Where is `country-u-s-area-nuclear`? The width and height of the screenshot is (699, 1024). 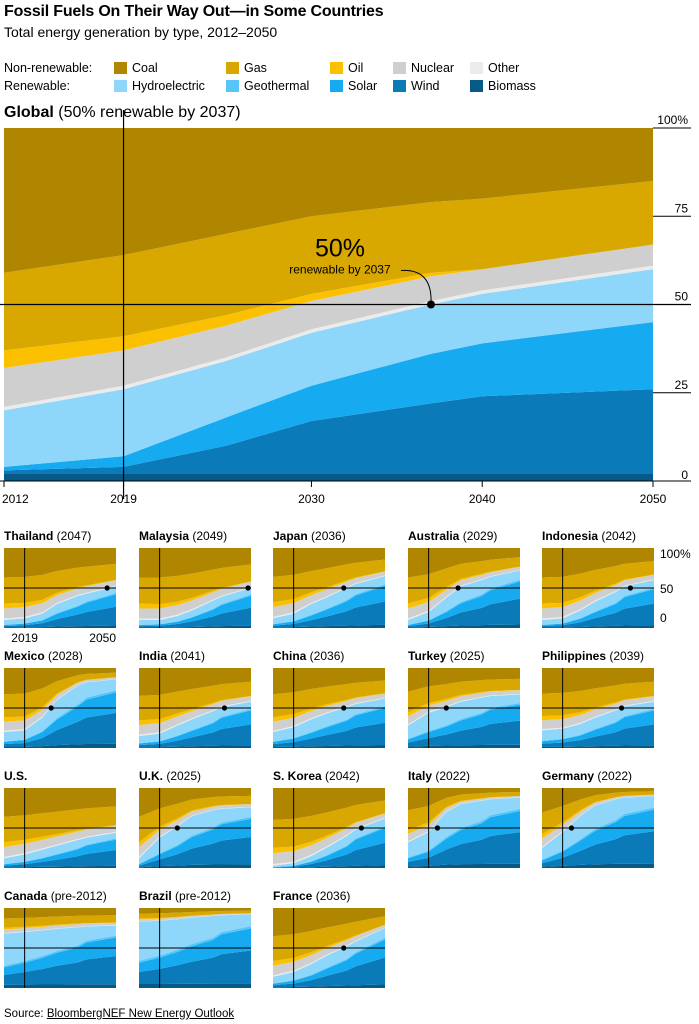
country-u-s-area-nuclear is located at coordinates (60, 841).